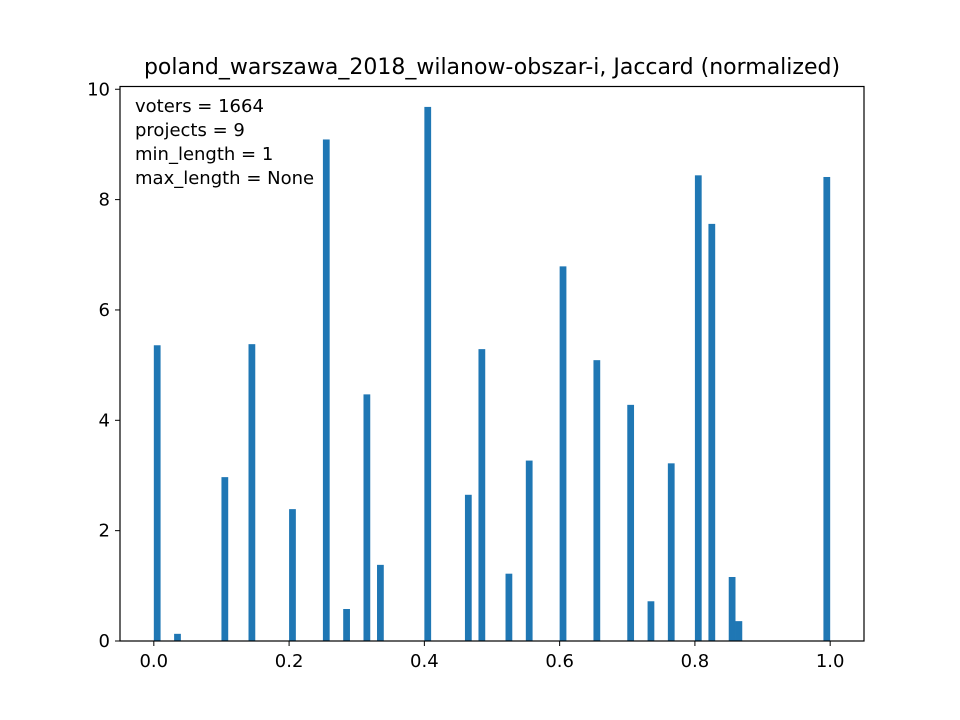  I want to click on y-tick-label: 10, so click(98, 89).